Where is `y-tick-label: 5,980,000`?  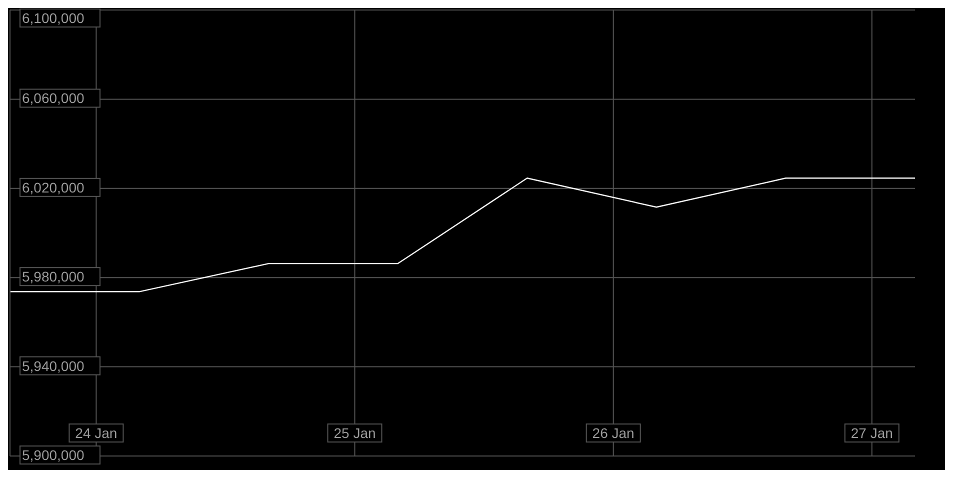
y-tick-label: 5,980,000 is located at coordinates (53, 276).